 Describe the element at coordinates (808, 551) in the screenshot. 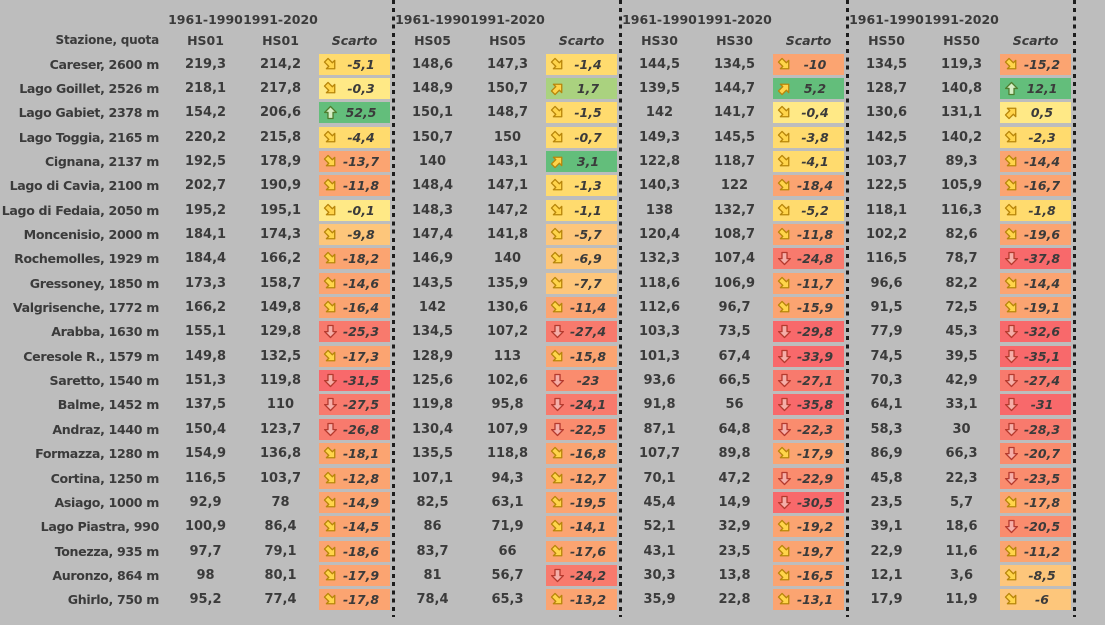

I see `scarto-cell: -19,7` at that location.